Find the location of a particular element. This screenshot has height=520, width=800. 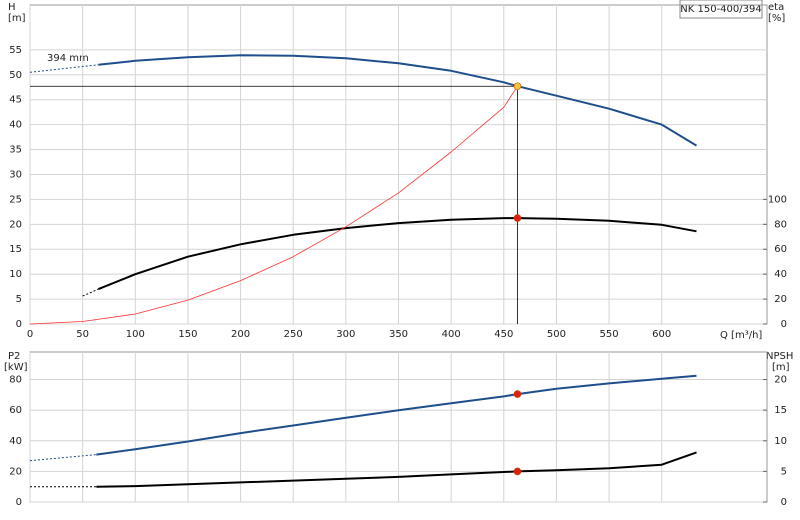

y2-tick-label: 80 is located at coordinates (780, 224).